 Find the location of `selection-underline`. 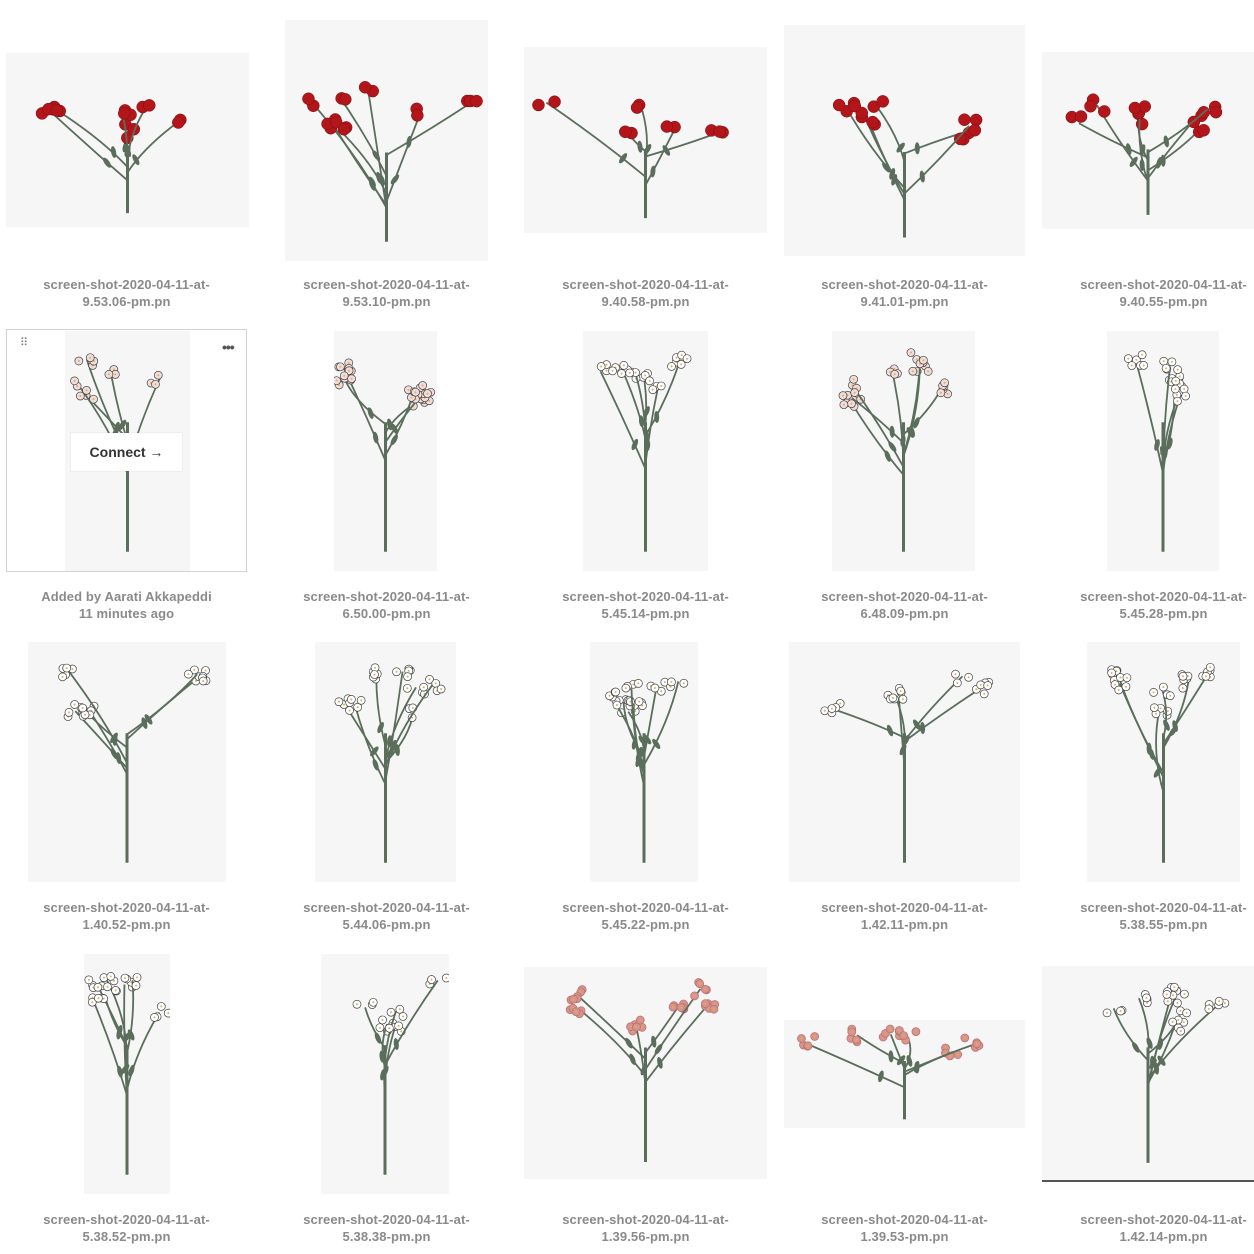

selection-underline is located at coordinates (1148, 1181).